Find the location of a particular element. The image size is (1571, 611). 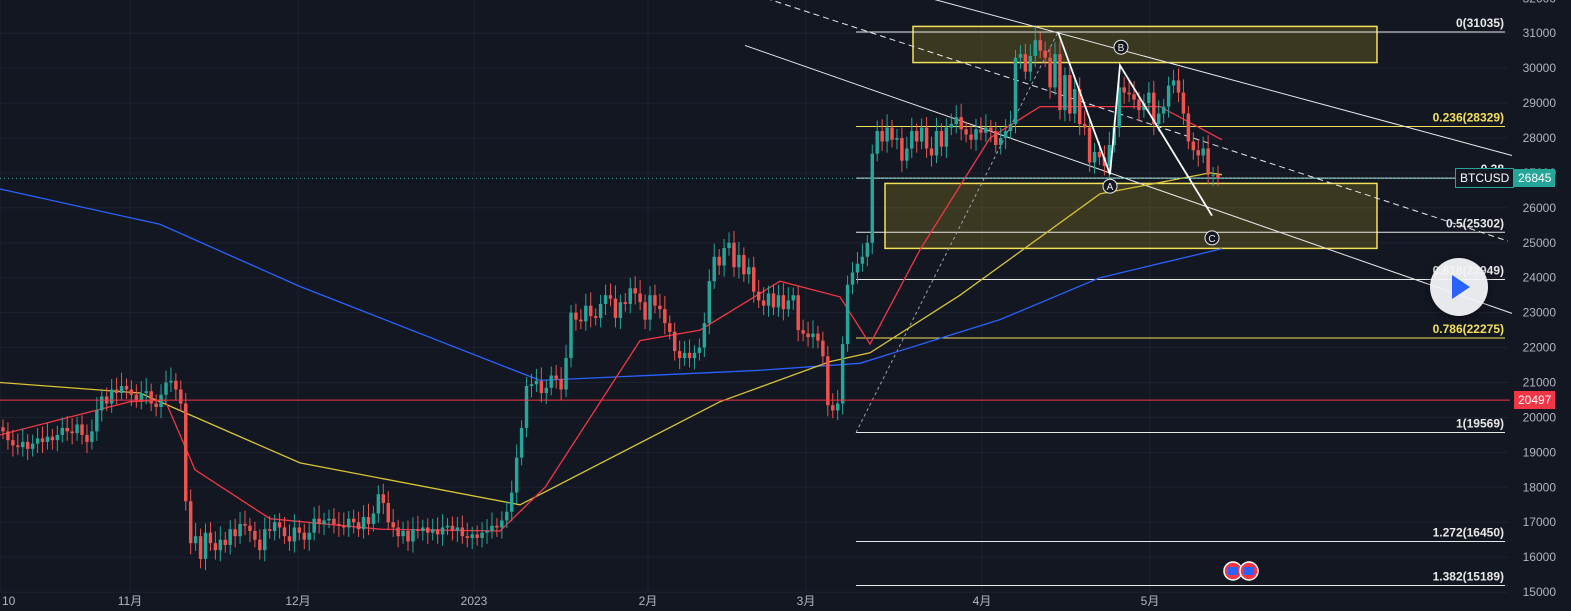

y-tick-label: 25000 is located at coordinates (1540, 243).